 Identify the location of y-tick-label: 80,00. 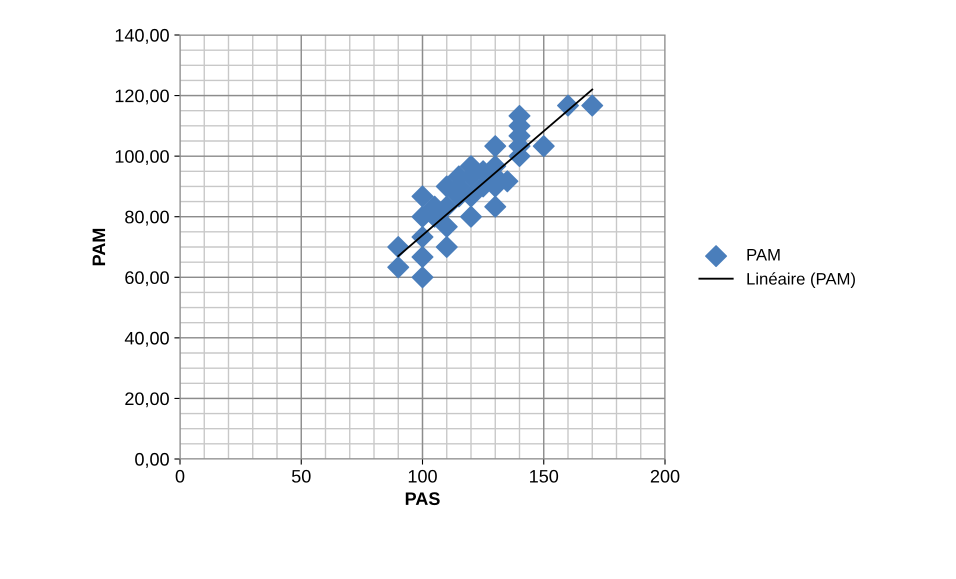
(147, 218).